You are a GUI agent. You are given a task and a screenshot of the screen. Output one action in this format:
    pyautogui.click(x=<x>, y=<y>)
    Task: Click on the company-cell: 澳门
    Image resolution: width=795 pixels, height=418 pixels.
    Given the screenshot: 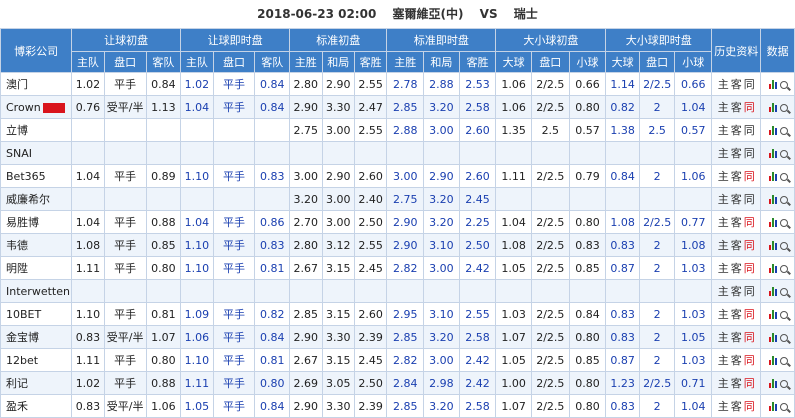 What is the action you would take?
    pyautogui.click(x=36, y=84)
    